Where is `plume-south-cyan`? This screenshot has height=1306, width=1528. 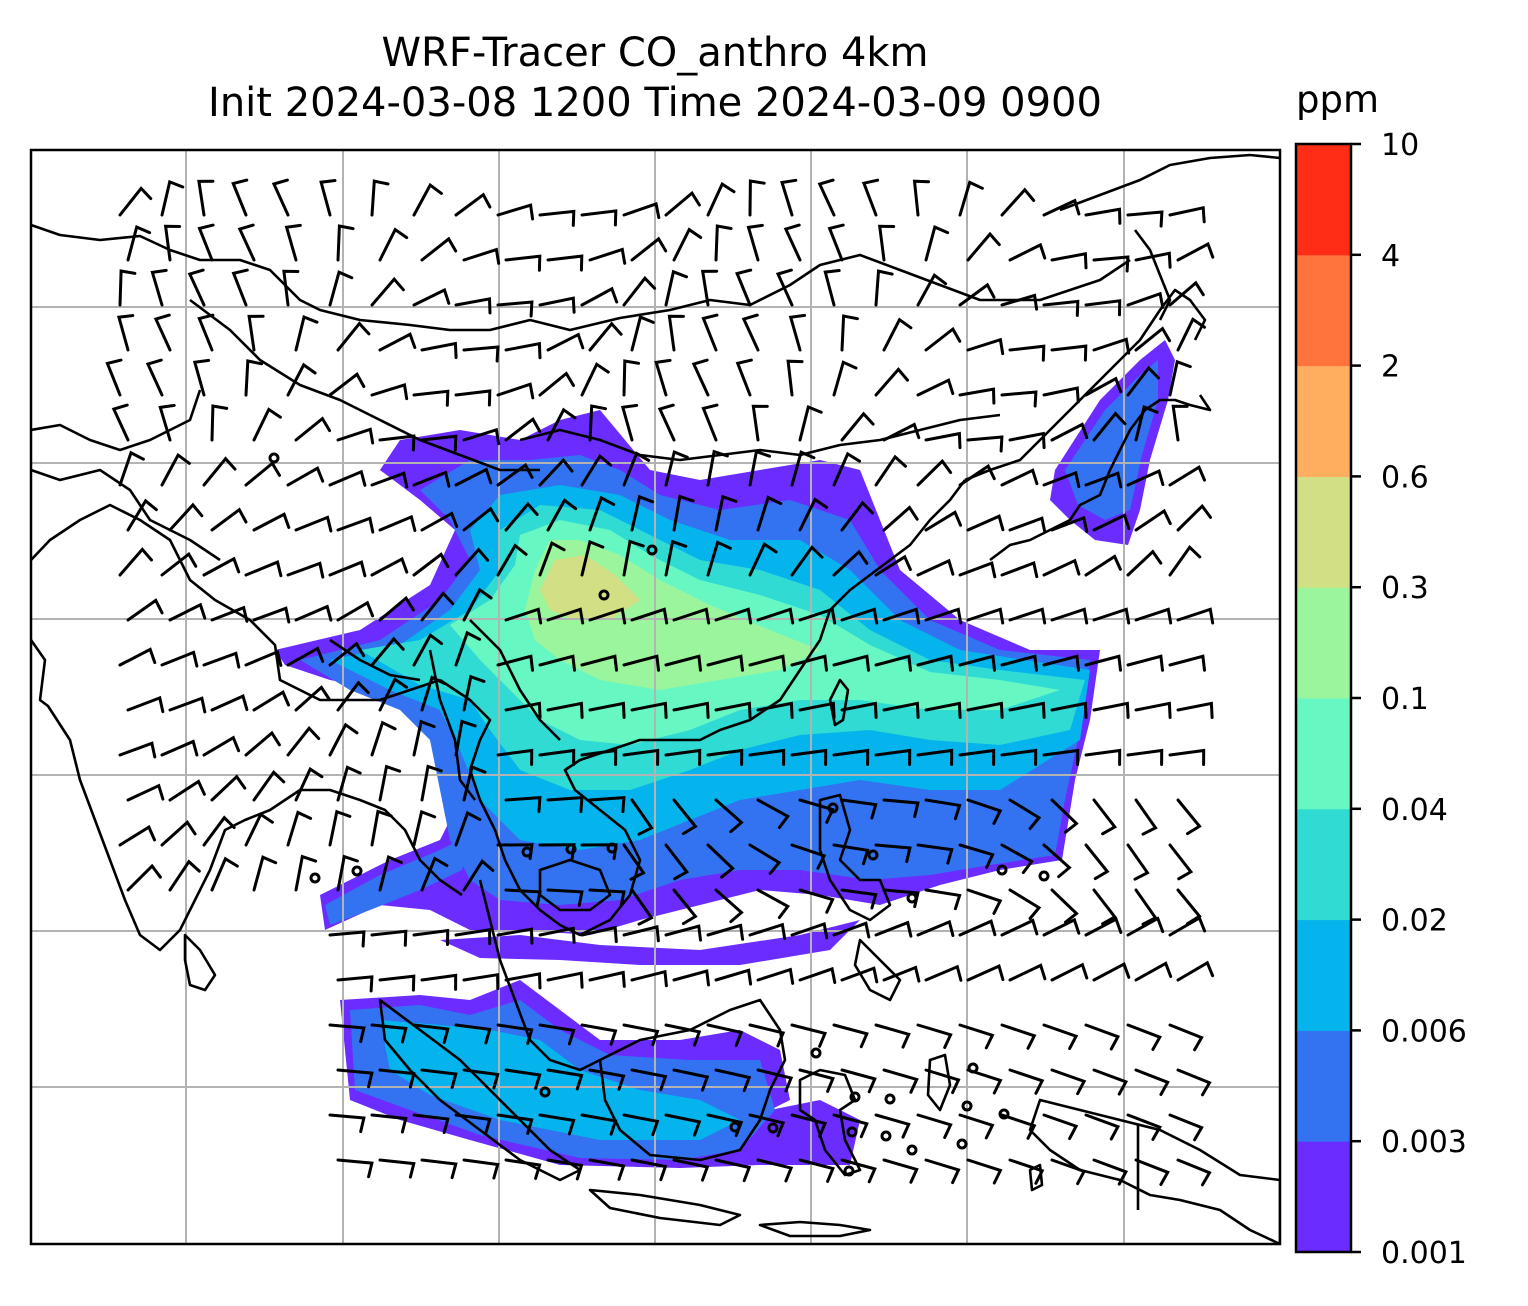 plume-south-cyan is located at coordinates (560, 1080).